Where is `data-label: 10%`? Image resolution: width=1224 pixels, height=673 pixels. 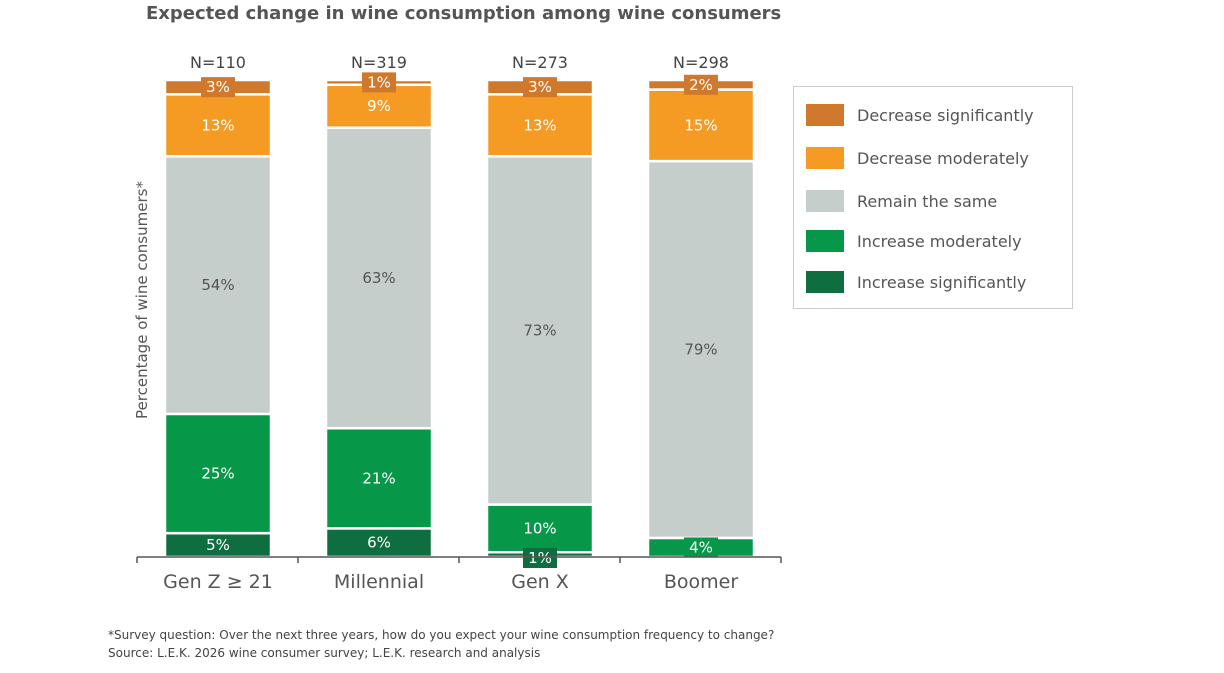 data-label: 10% is located at coordinates (539, 528).